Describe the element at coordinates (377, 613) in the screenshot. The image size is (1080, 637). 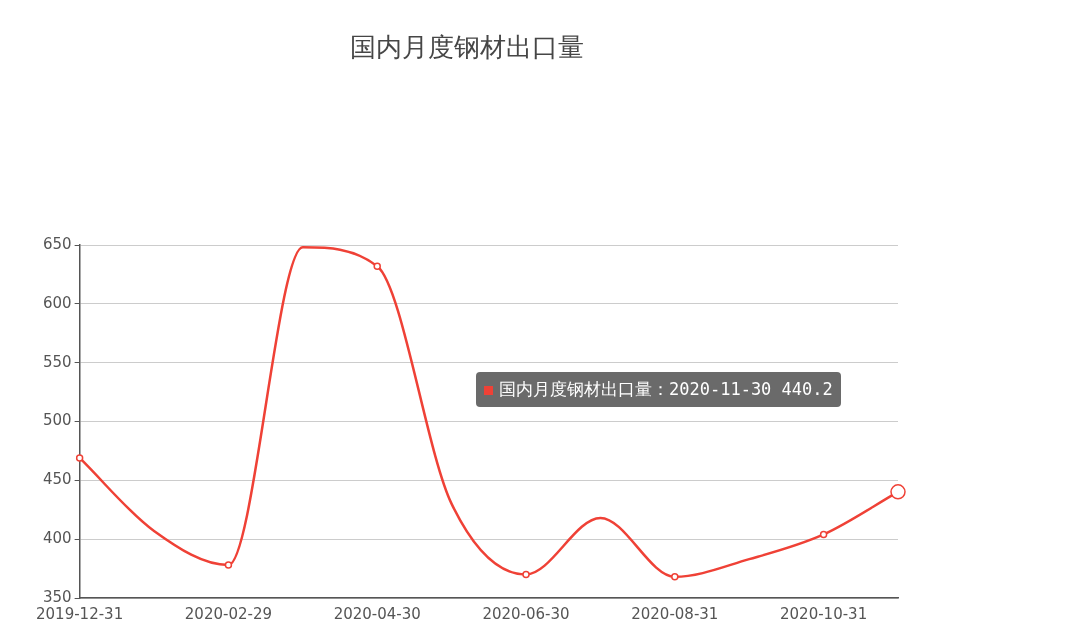
I see `x-tick-label: 2020-04-30` at that location.